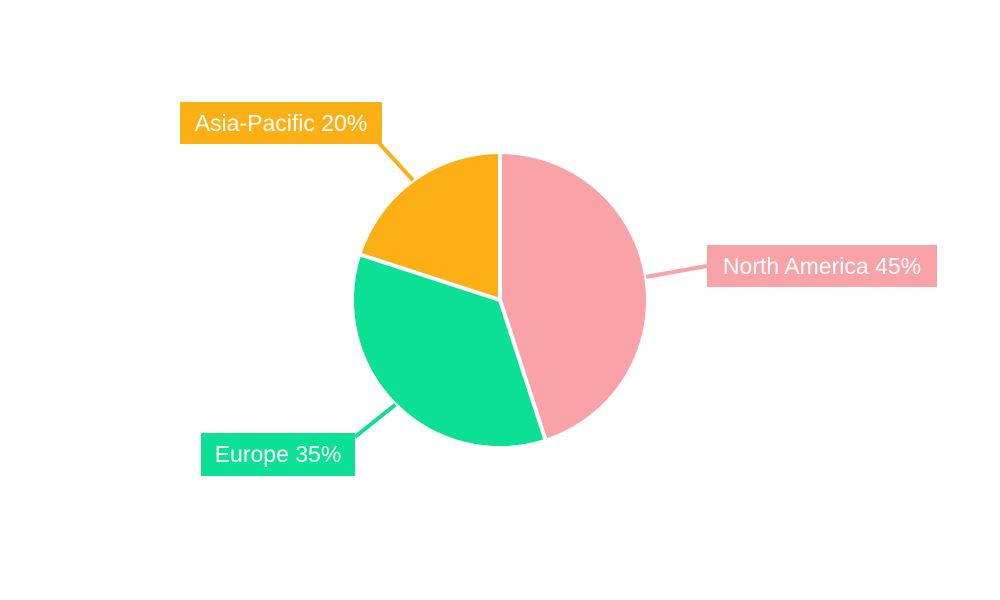 Image resolution: width=1000 pixels, height=600 pixels. I want to click on slice-label-asia-pacific: Asia-Pacific 20%, so click(281, 123).